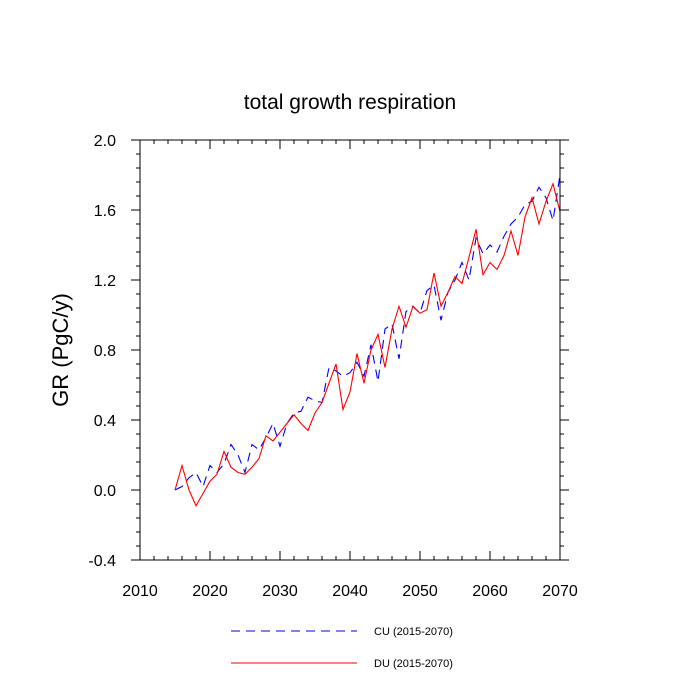  Describe the element at coordinates (105, 211) in the screenshot. I see `y-tick-label: 1.6` at that location.